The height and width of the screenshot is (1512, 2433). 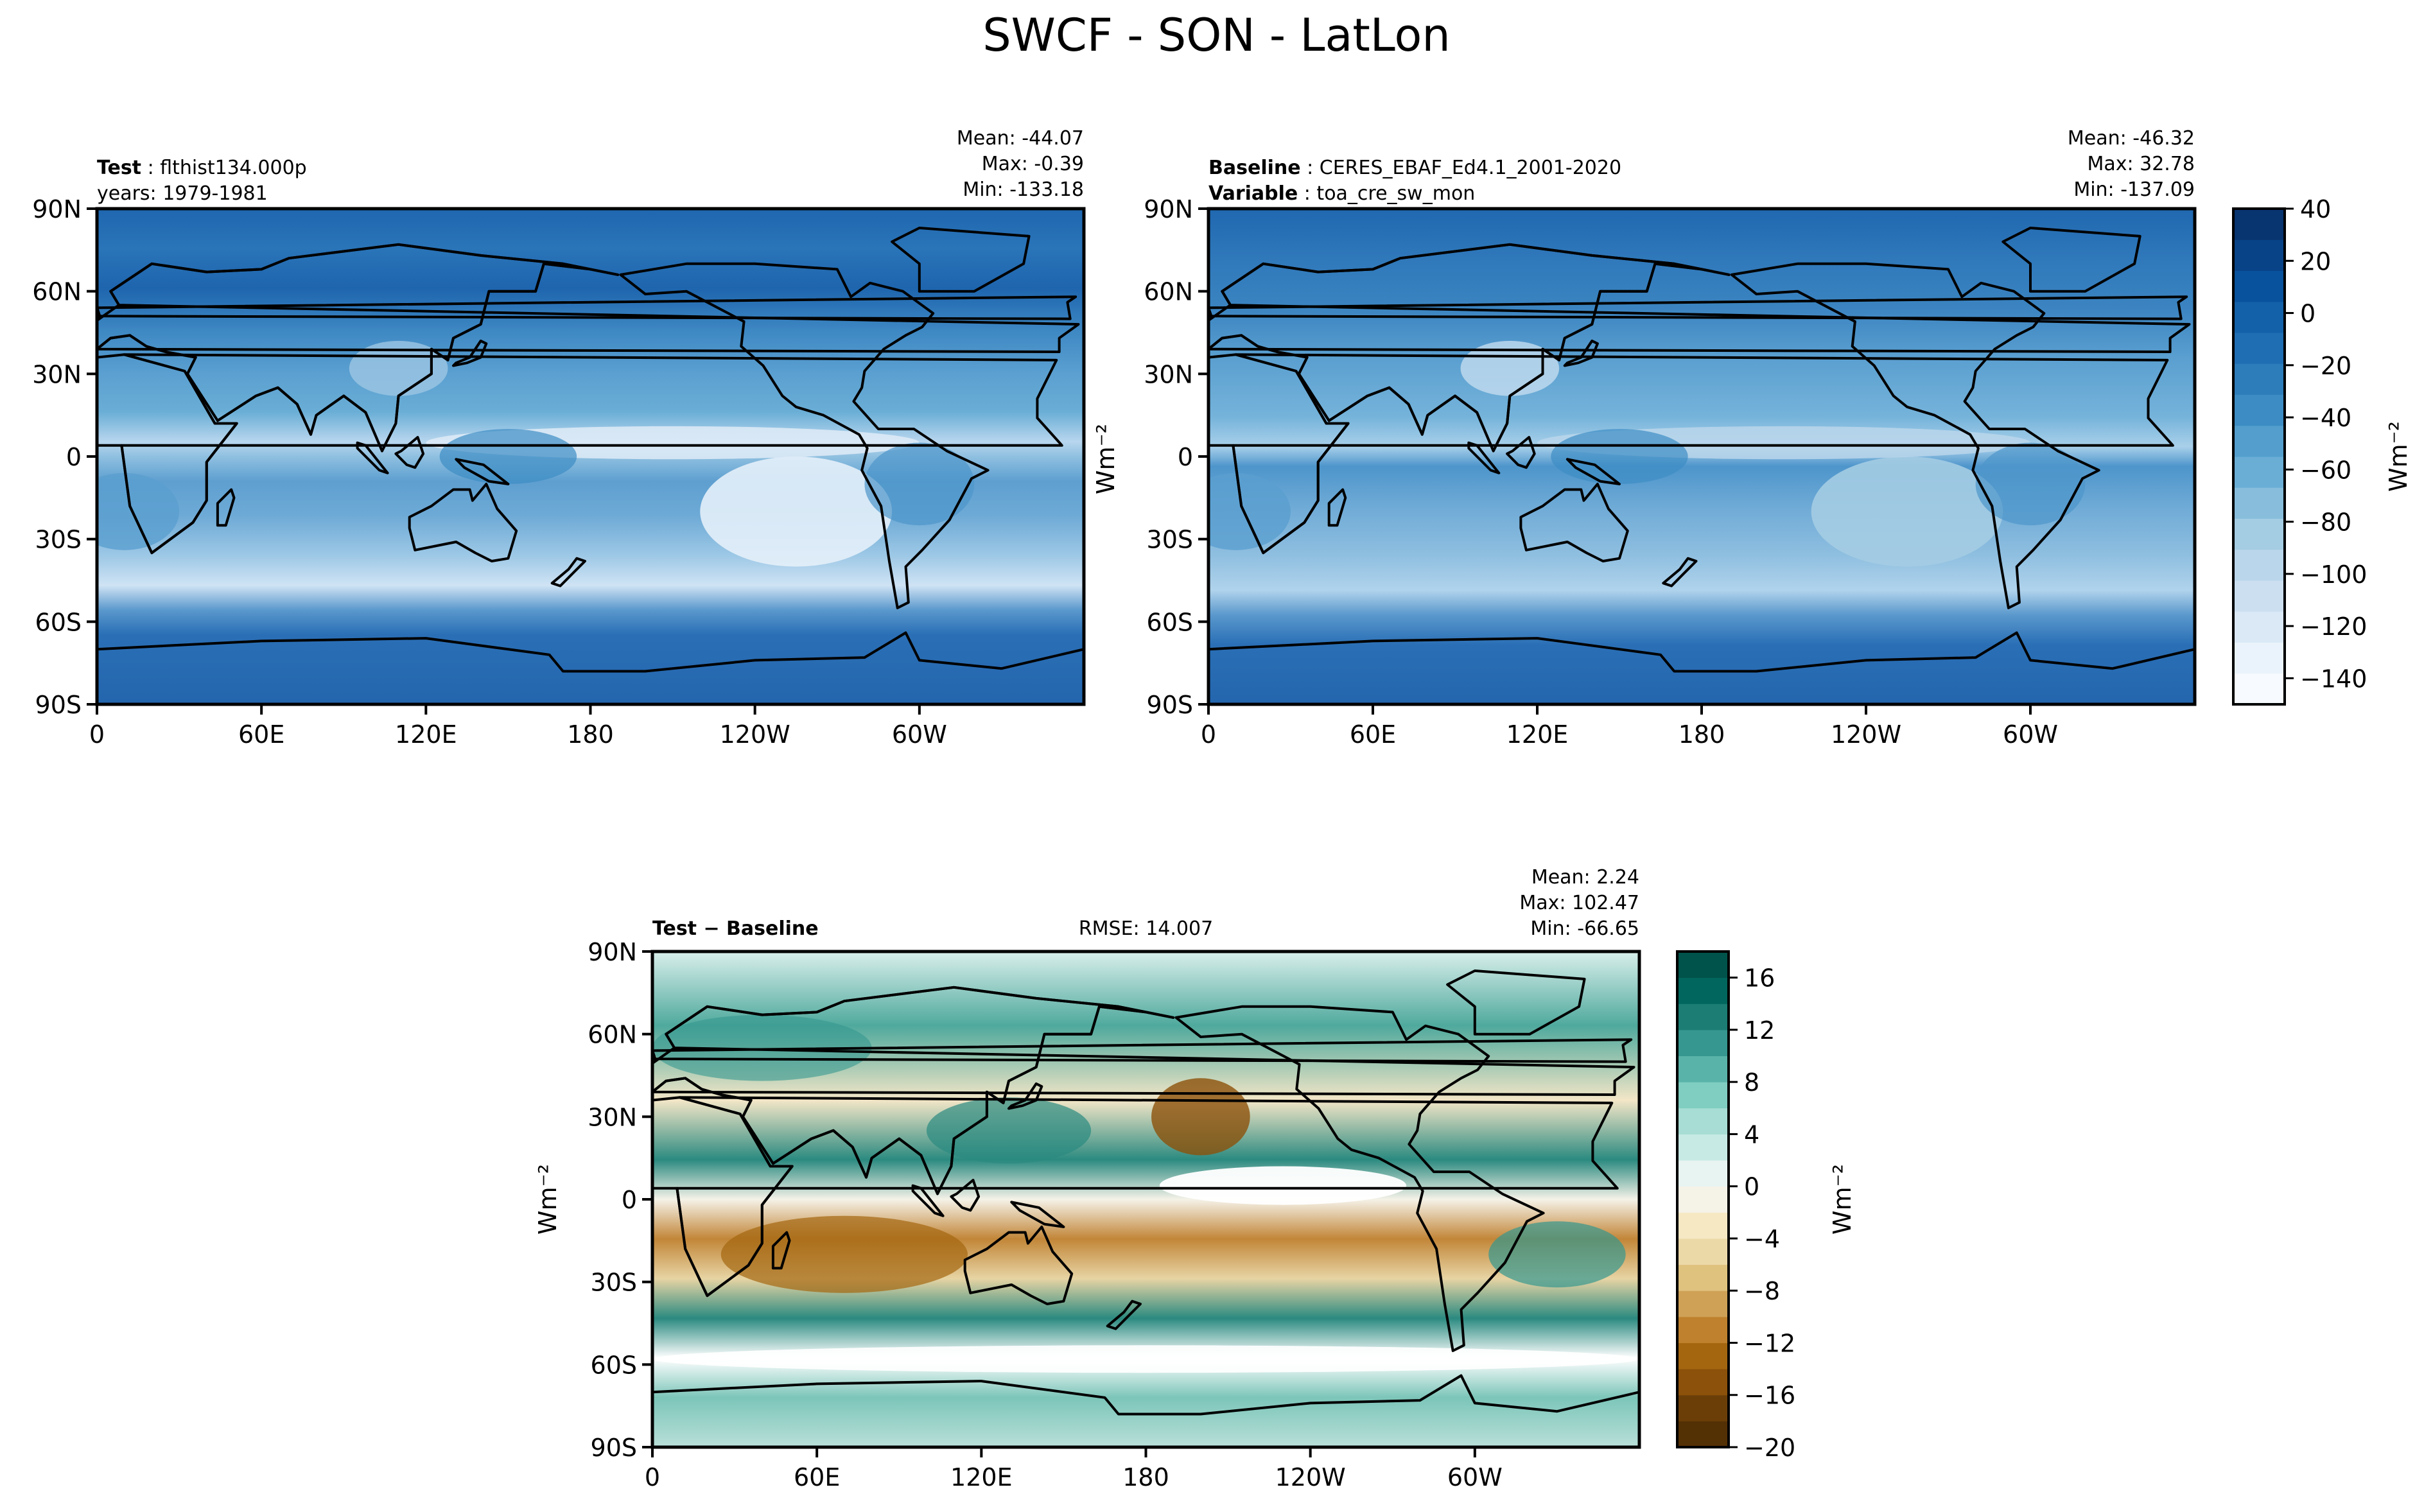 What do you see at coordinates (138, 511) in the screenshot?
I see `test-feature-se-atlantic` at bounding box center [138, 511].